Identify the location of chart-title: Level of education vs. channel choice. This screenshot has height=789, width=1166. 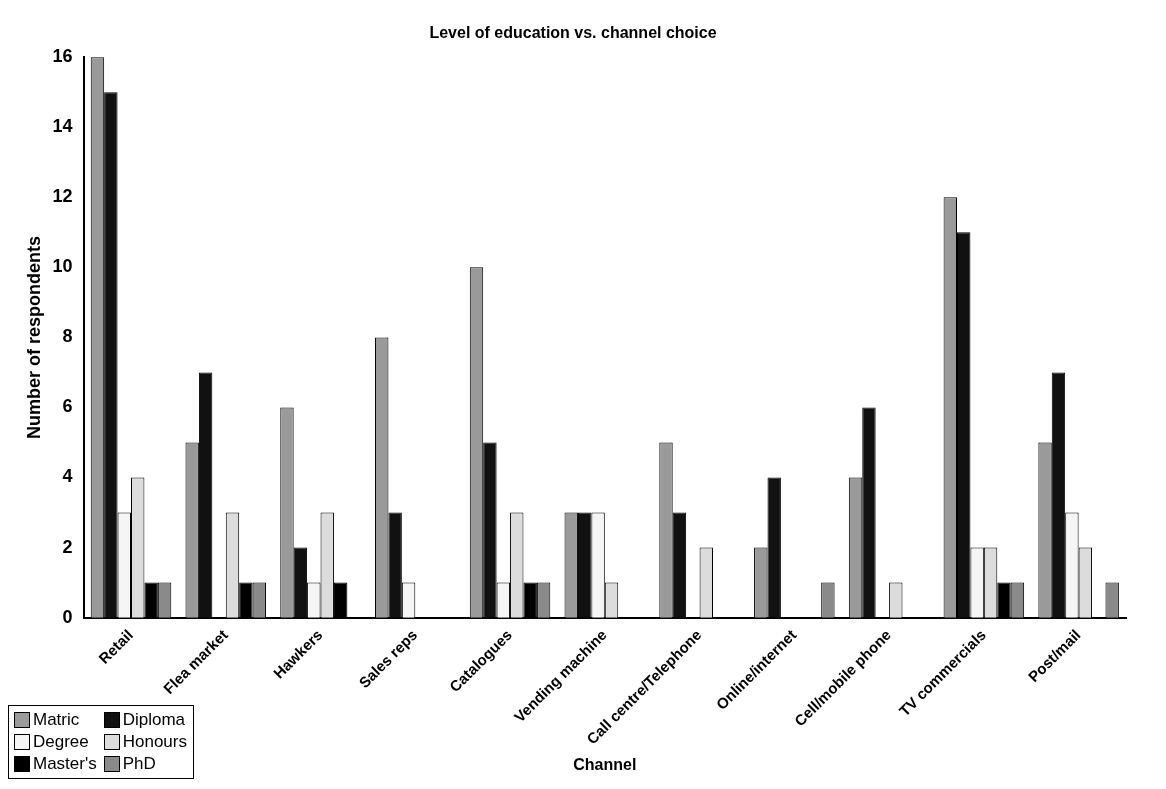
(573, 33).